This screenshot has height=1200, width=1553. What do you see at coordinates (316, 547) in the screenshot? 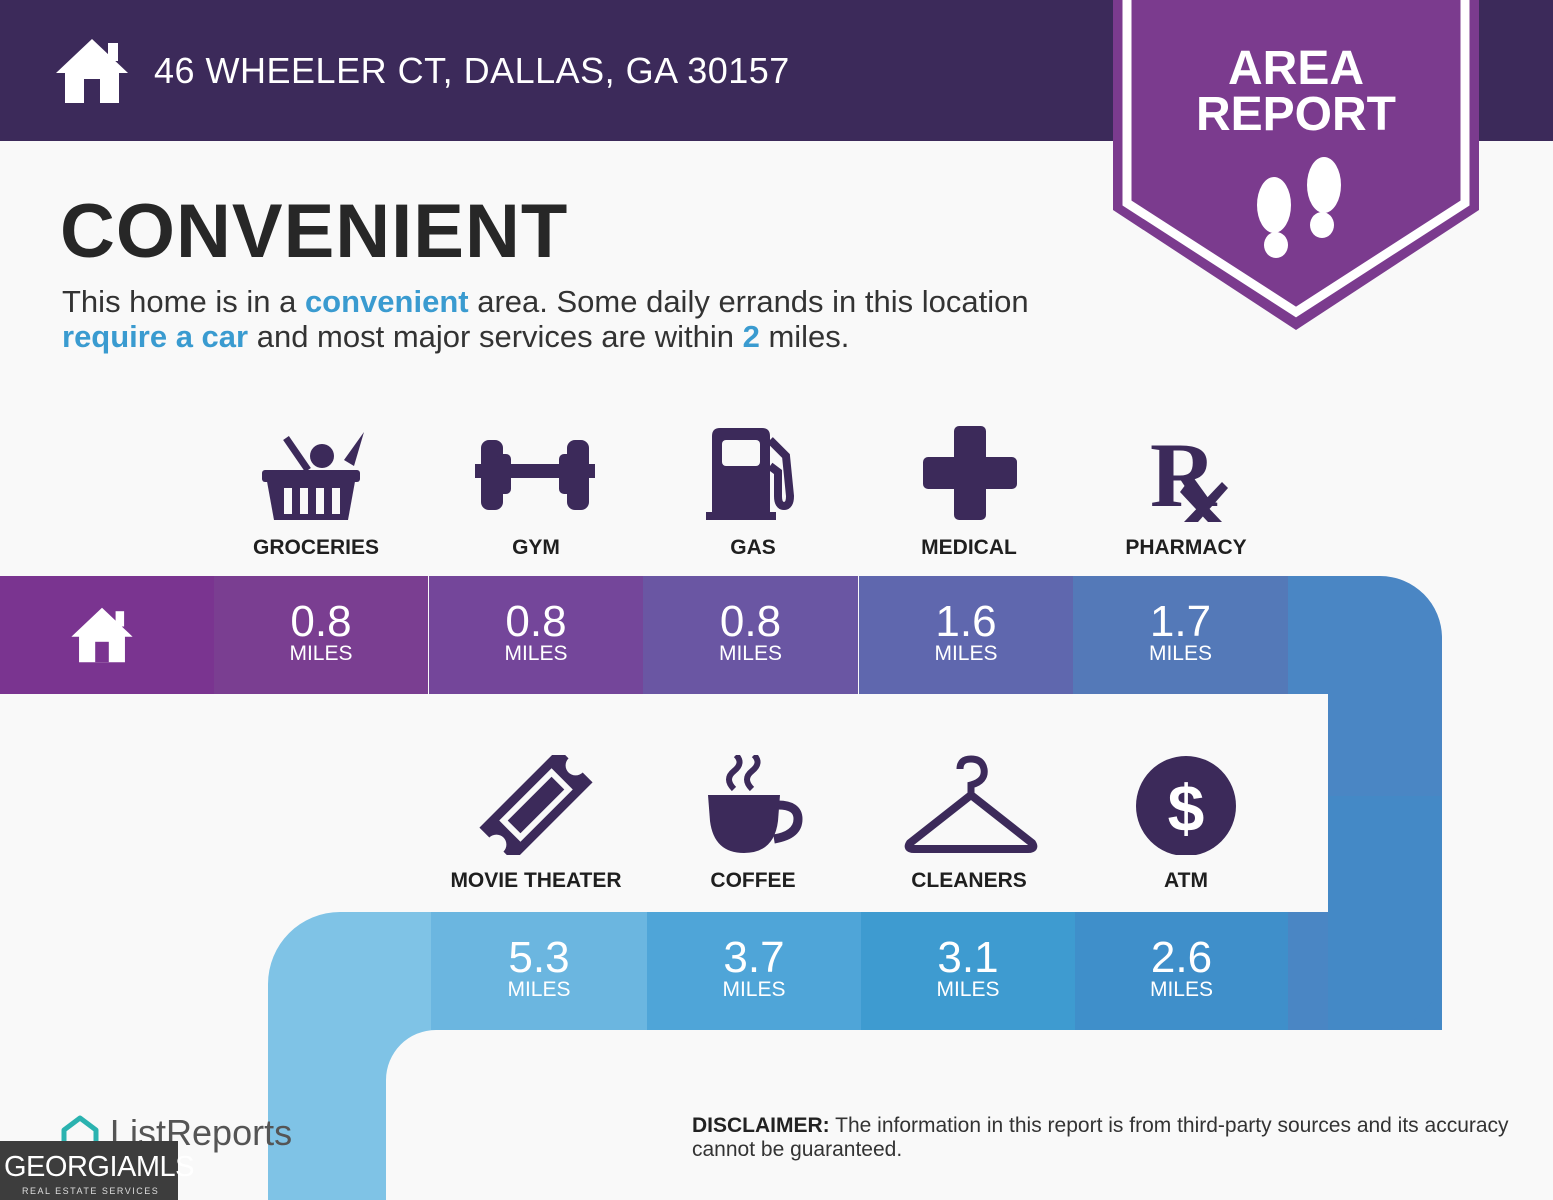
I see `label-groceries: GROCERIES` at bounding box center [316, 547].